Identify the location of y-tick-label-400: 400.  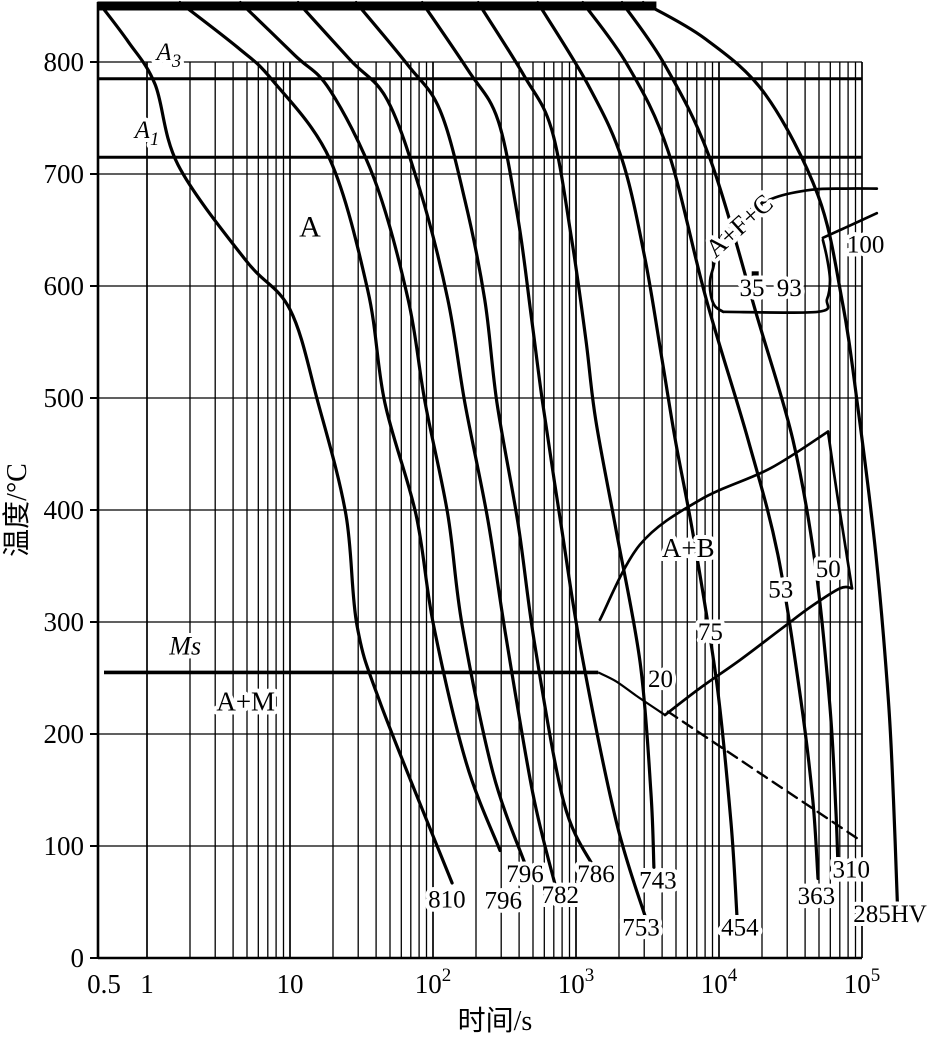
(64, 510).